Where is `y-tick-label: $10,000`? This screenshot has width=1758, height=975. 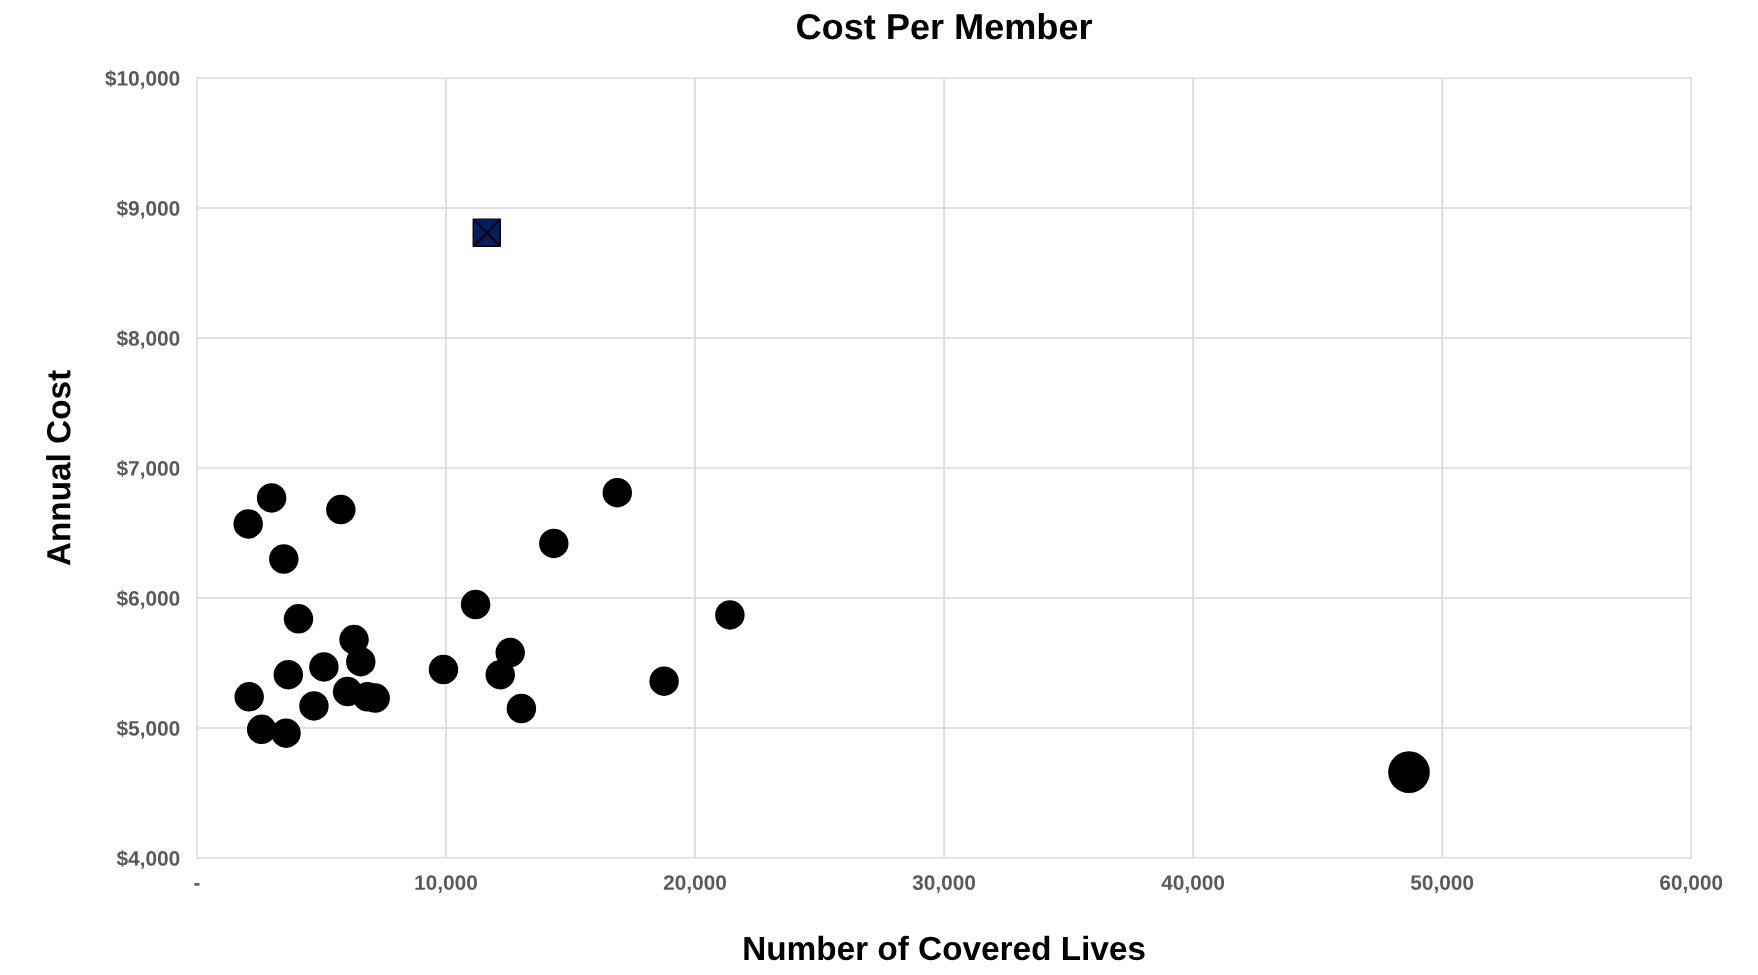 y-tick-label: $10,000 is located at coordinates (142, 79).